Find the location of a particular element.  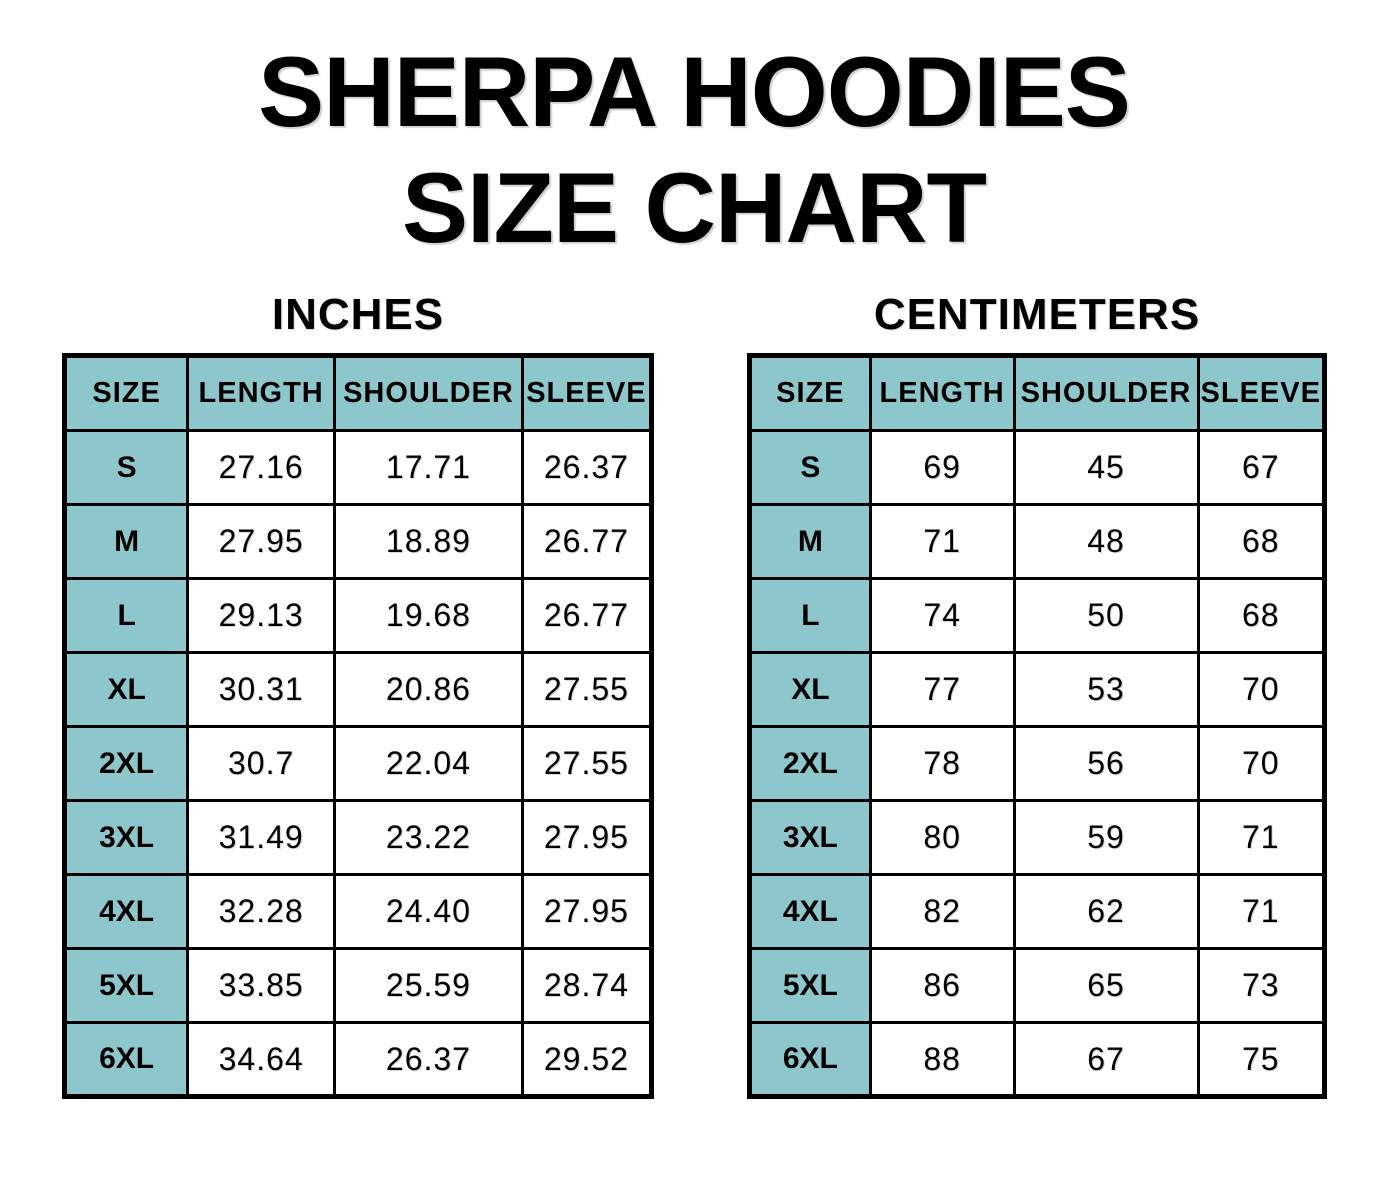

value-cell: 78 is located at coordinates (942, 763).